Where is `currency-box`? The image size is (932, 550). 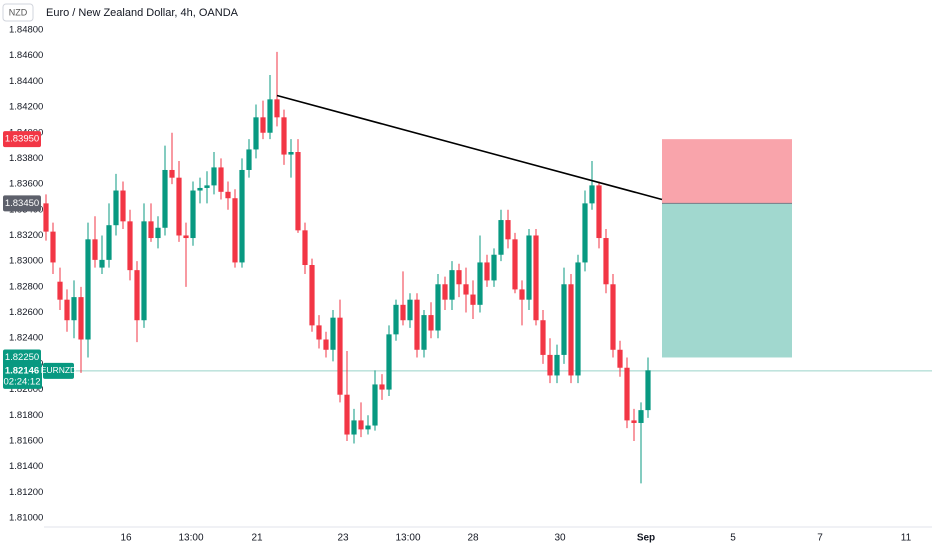
currency-box is located at coordinates (18, 12).